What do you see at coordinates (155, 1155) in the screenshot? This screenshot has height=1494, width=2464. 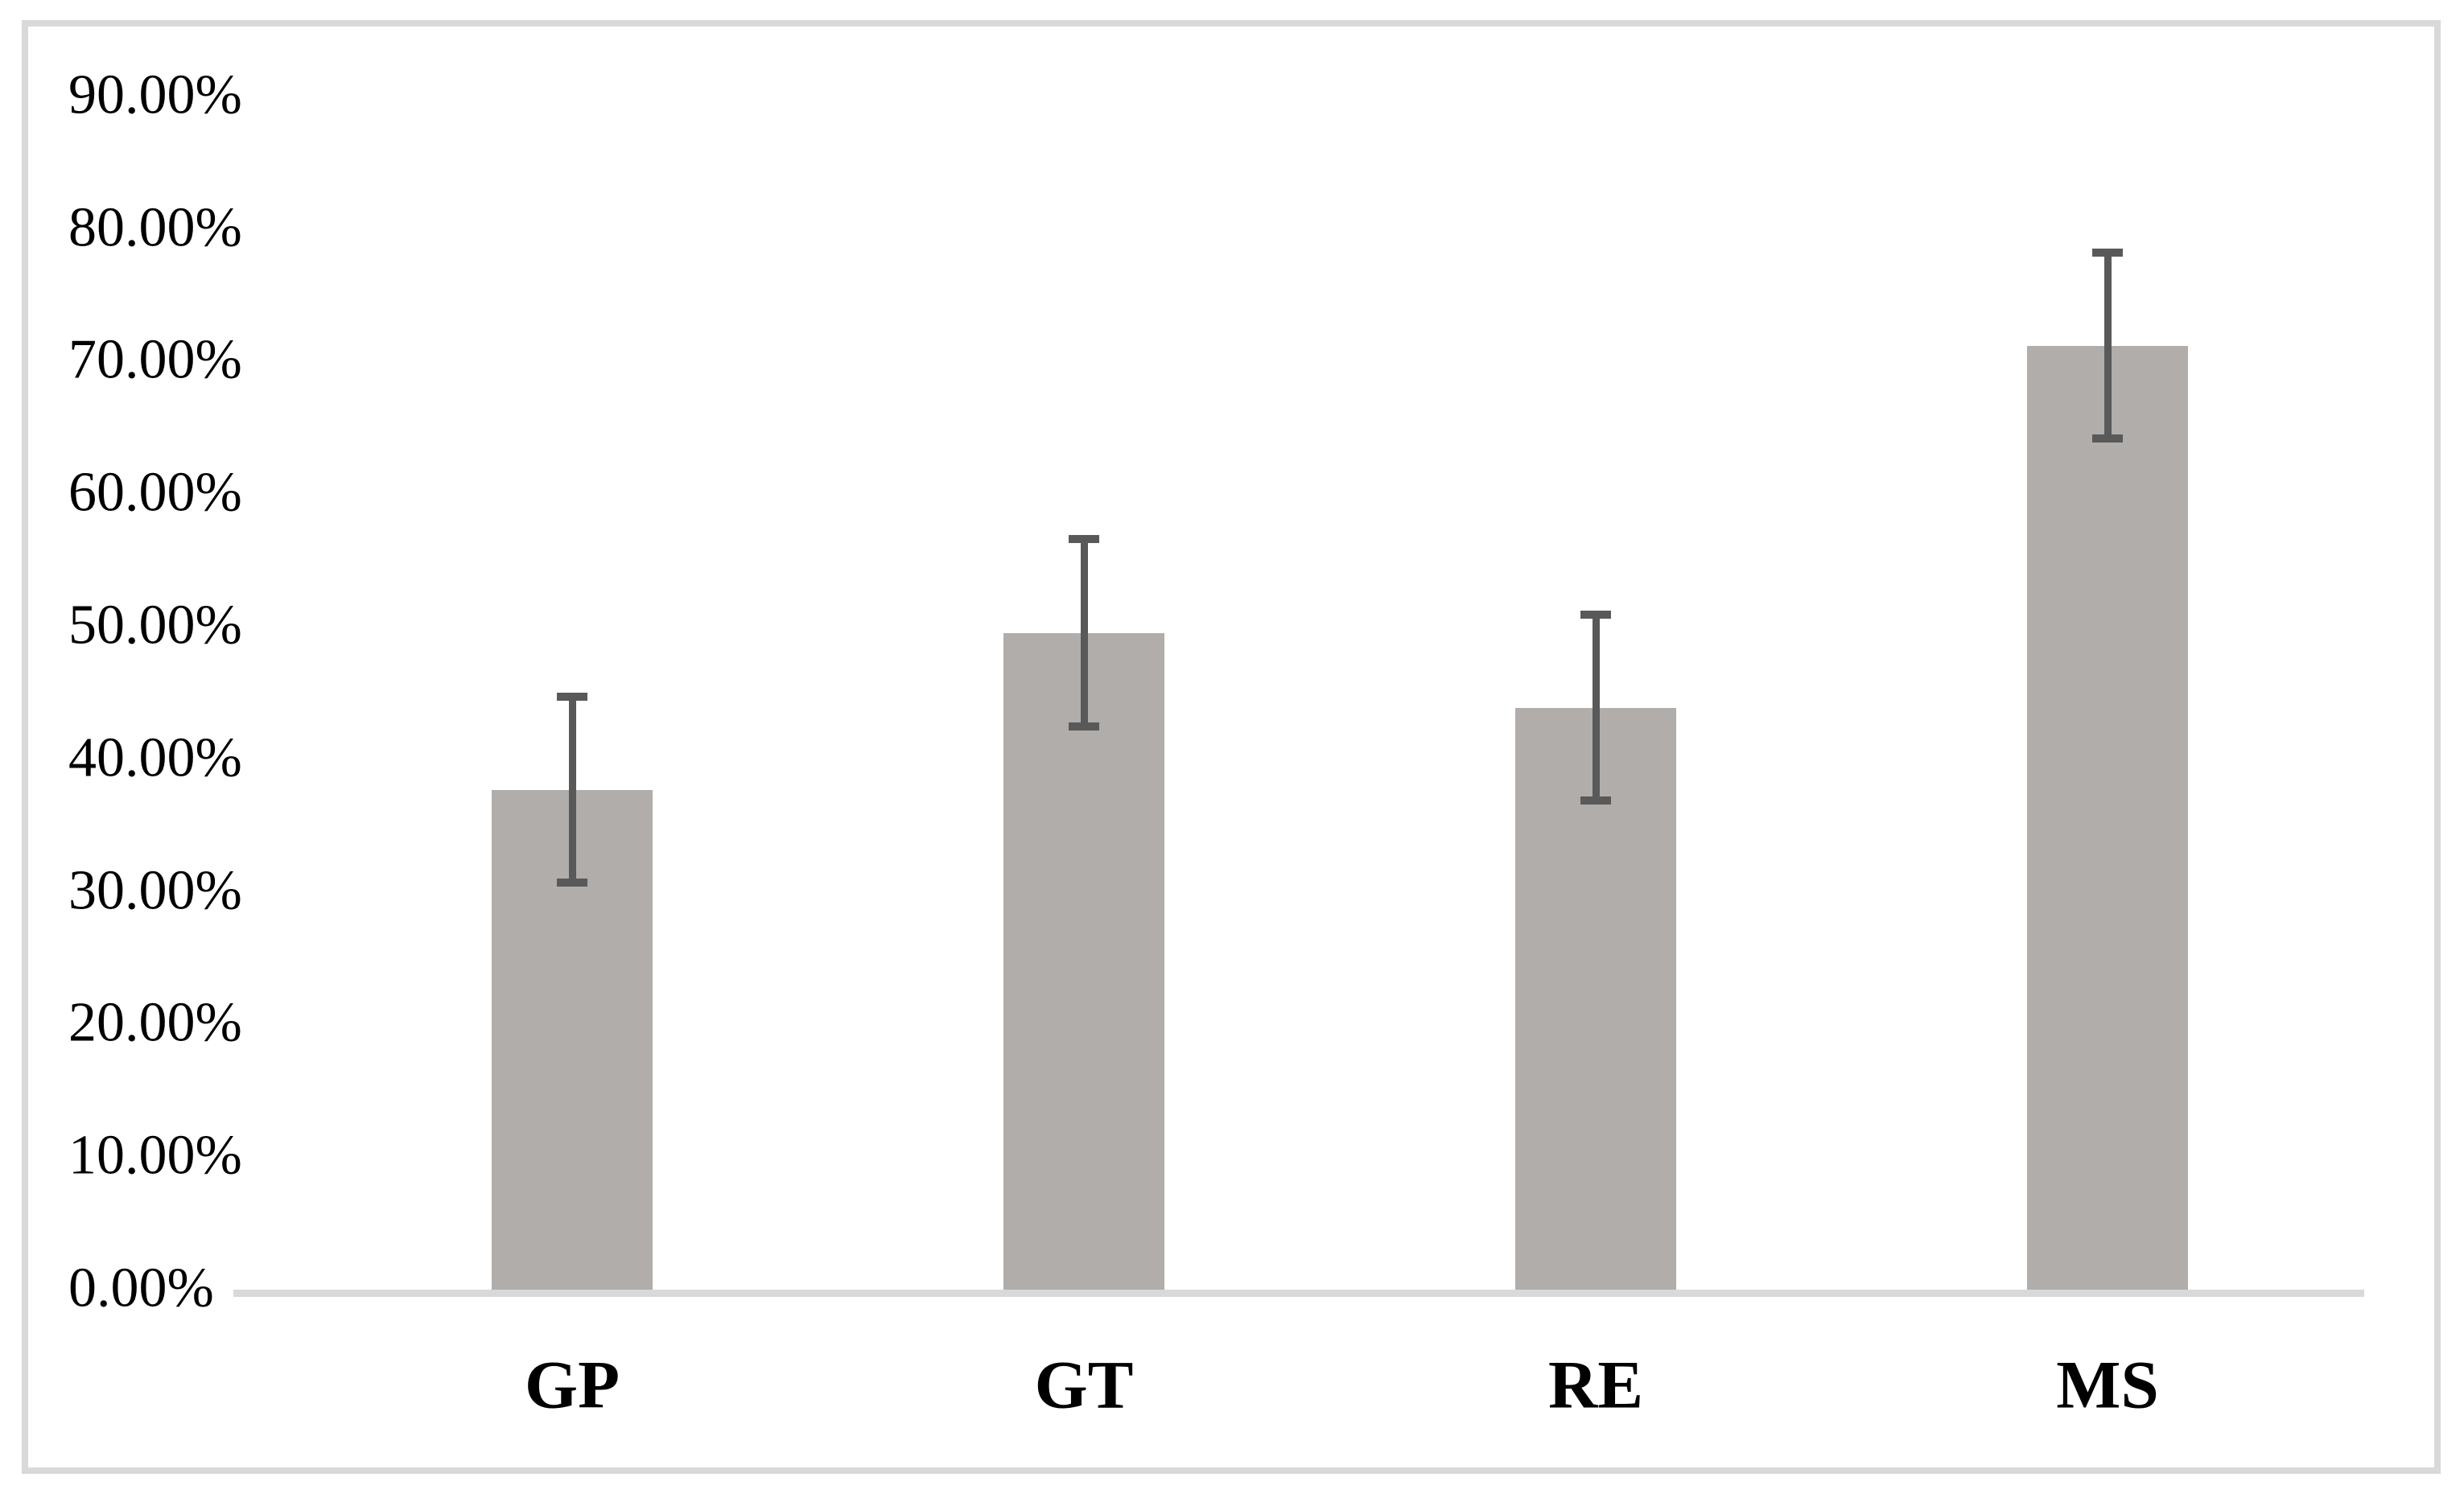 I see `y-tick-label-10: 10.00%` at bounding box center [155, 1155].